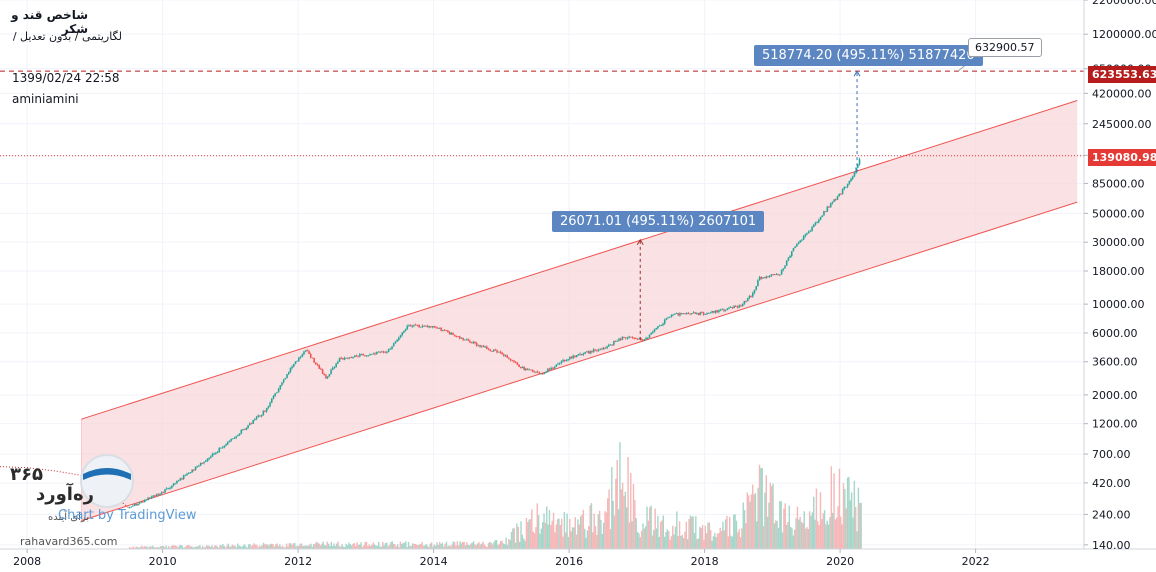 The image size is (1156, 572). I want to click on lower-measure-label: 26071.01 (495.11%) 2607101, so click(658, 221).